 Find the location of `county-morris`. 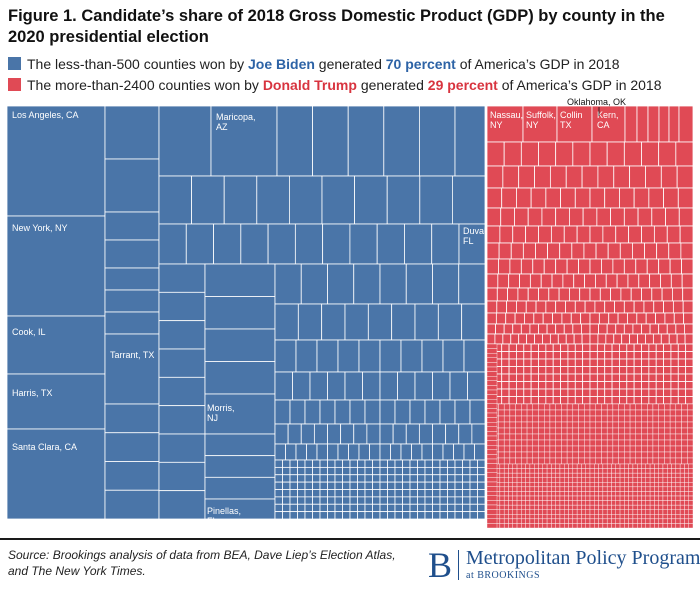

county-morris is located at coordinates (240, 414).